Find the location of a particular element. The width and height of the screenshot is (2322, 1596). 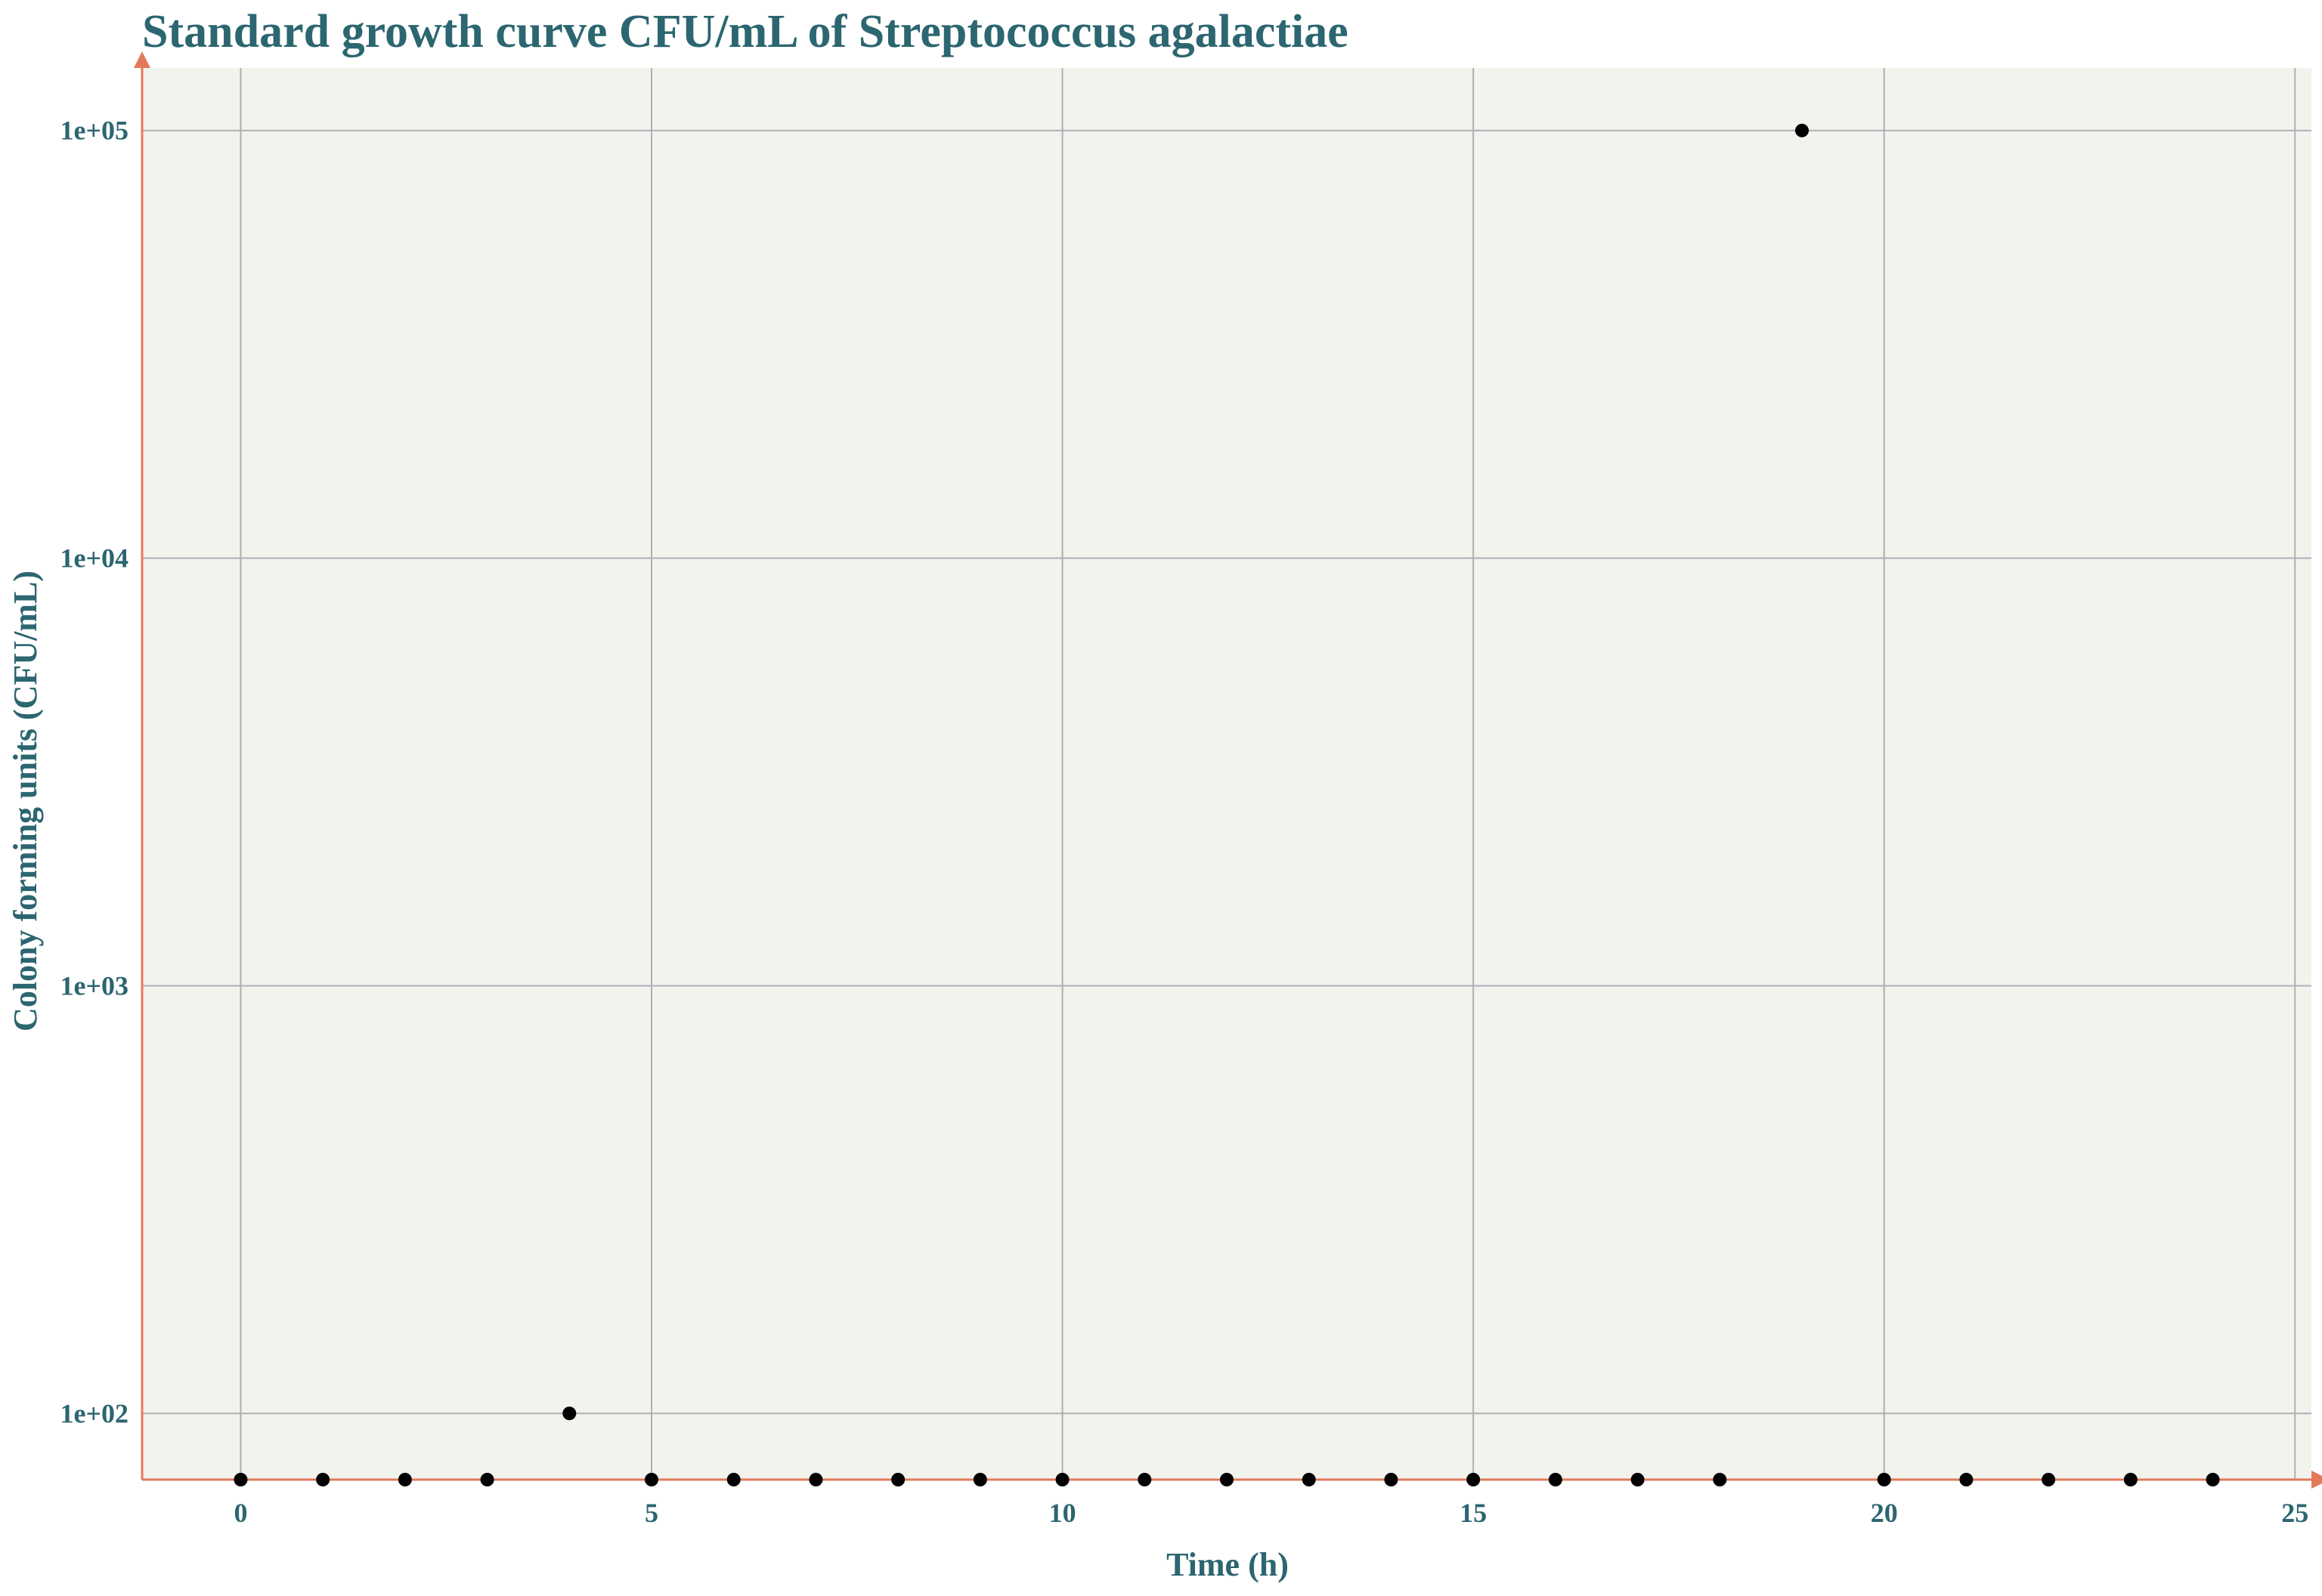

y-axis-arrow-icon is located at coordinates (142, 59).